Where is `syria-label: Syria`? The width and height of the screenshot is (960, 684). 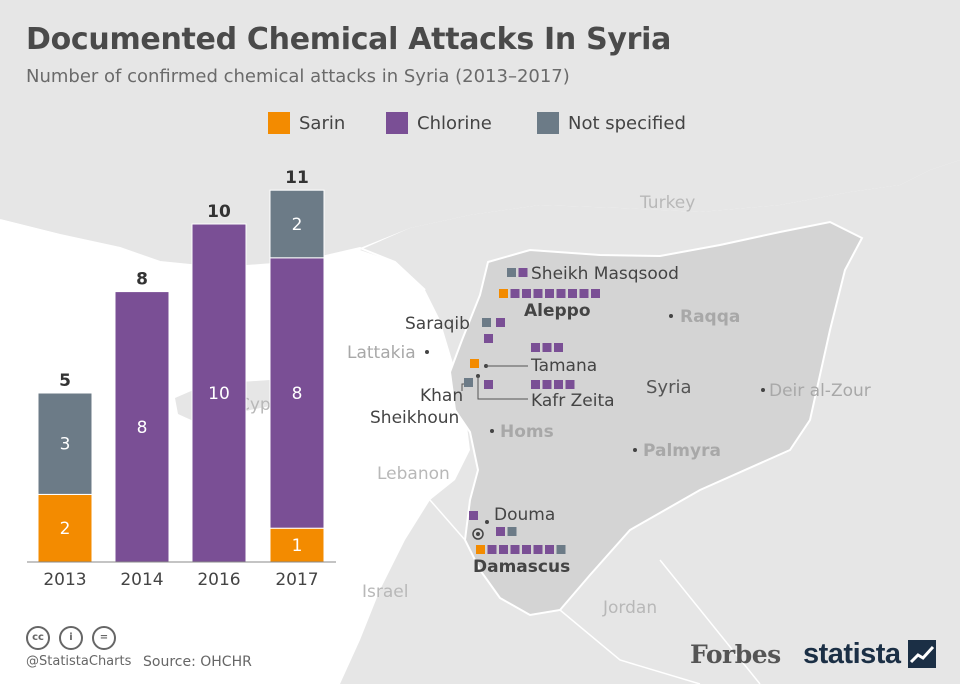 syria-label: Syria is located at coordinates (669, 387).